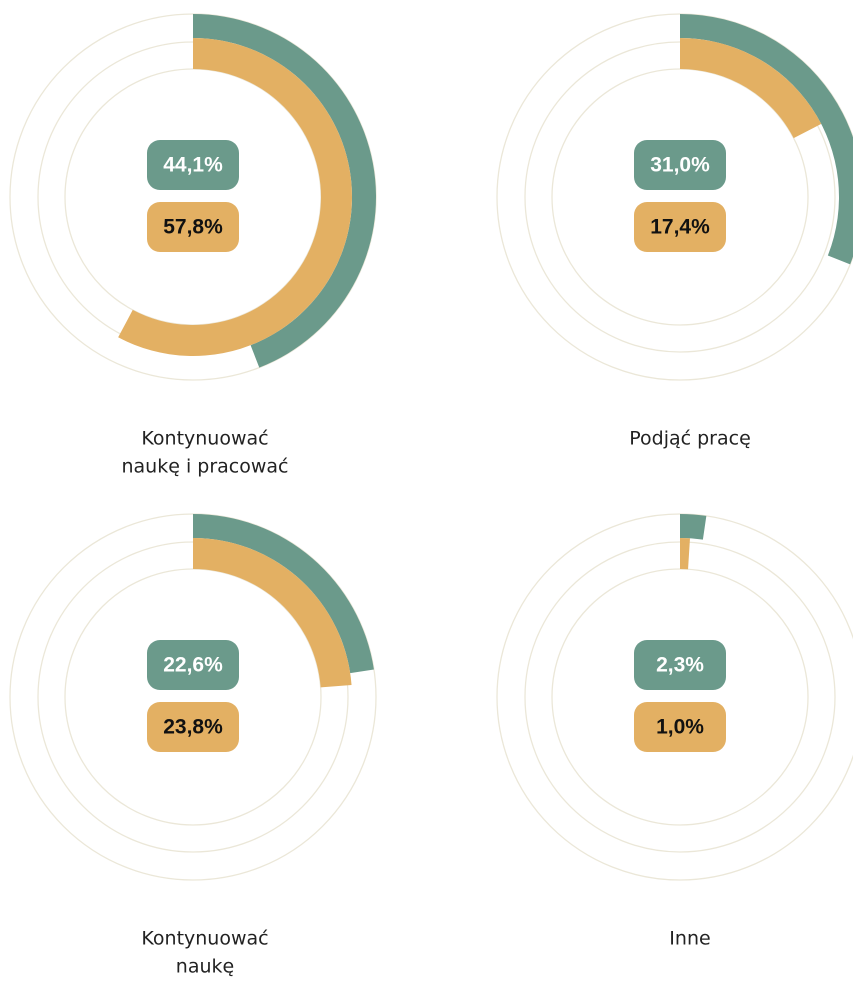 The width and height of the screenshot is (853, 990). What do you see at coordinates (689, 939) in the screenshot?
I see `chart-label: Inne` at bounding box center [689, 939].